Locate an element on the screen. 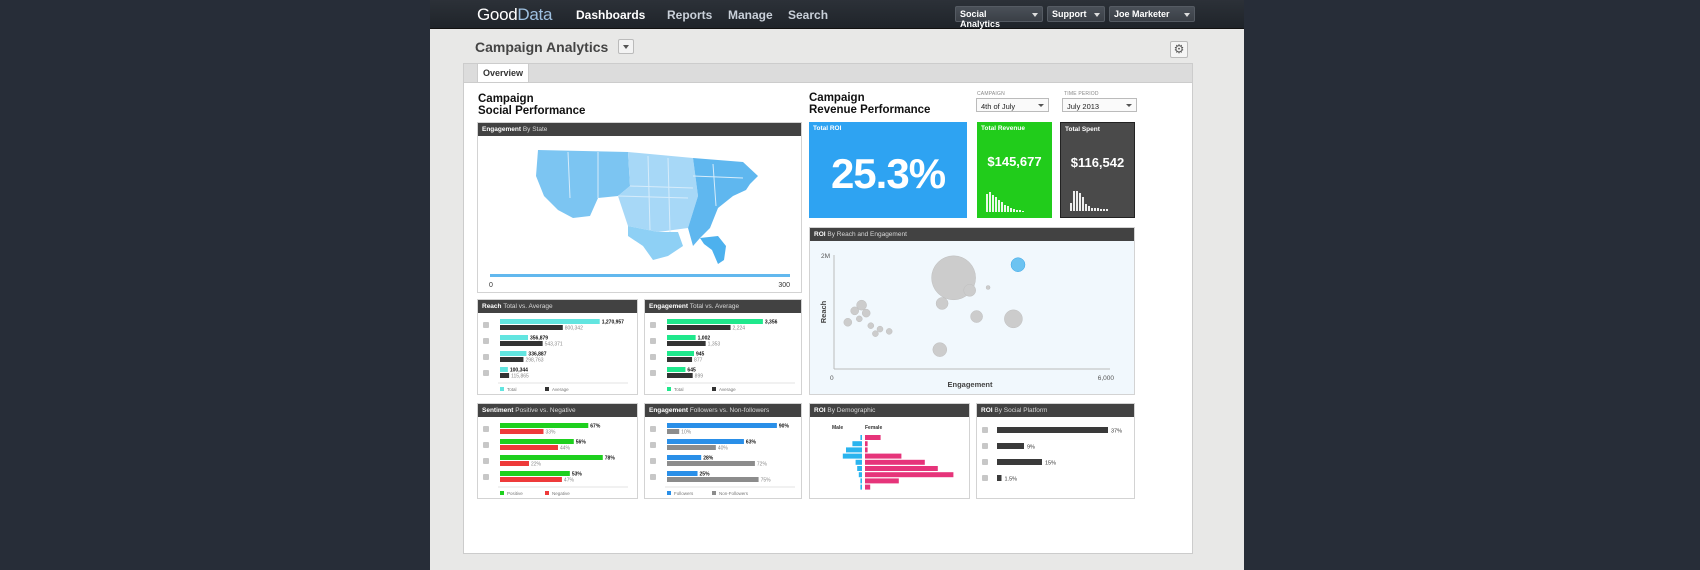 The width and height of the screenshot is (1700, 570). nav-reports: Reports is located at coordinates (690, 15).